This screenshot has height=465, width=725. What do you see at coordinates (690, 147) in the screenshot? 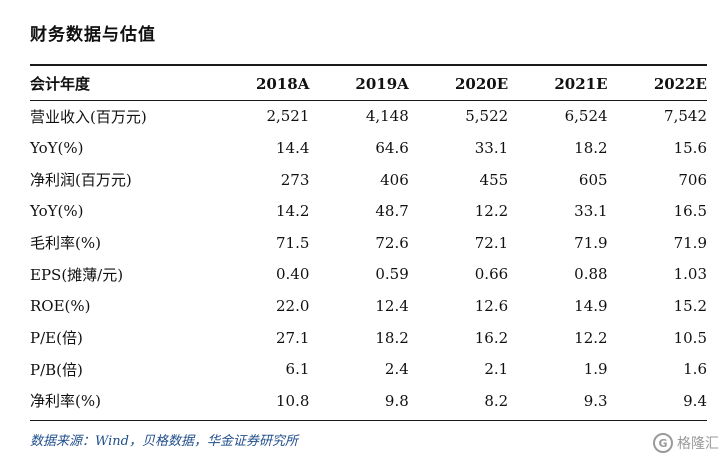
I see `row-value: 15.6` at bounding box center [690, 147].